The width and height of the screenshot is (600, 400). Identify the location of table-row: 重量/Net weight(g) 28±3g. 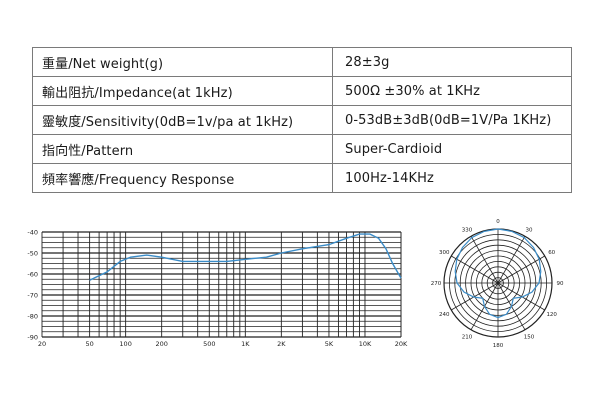
(302, 62).